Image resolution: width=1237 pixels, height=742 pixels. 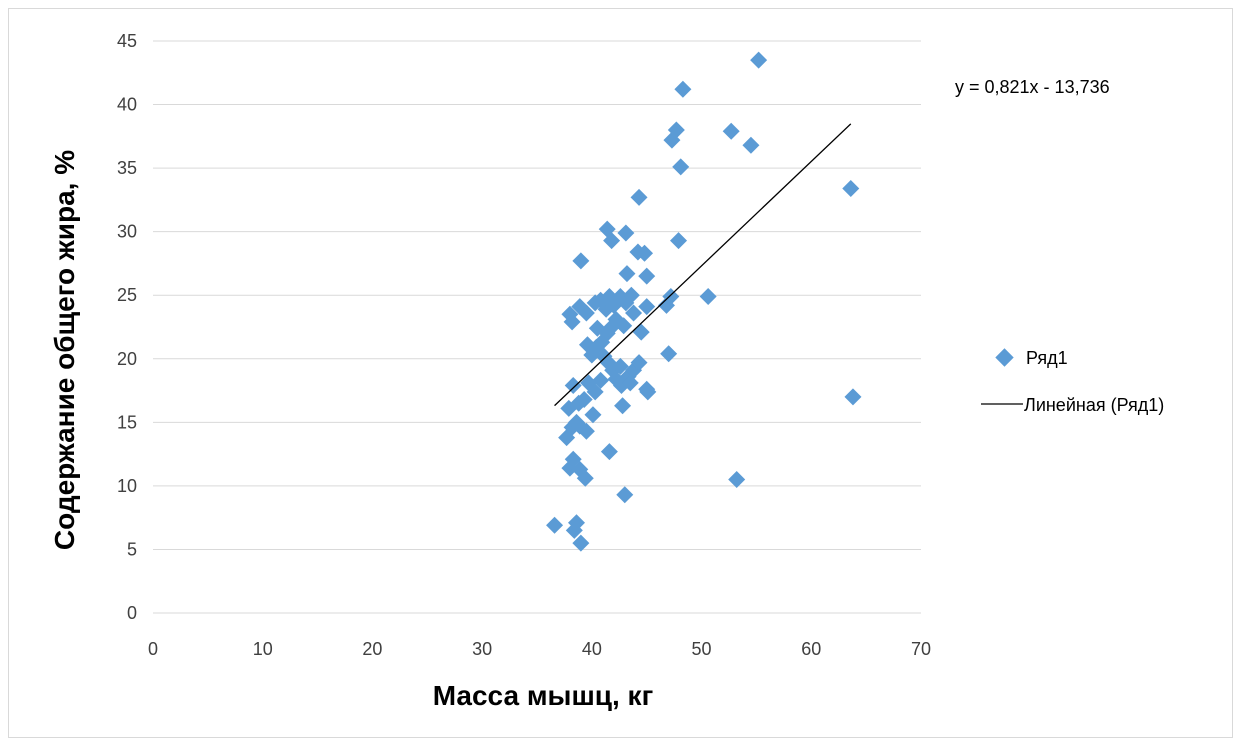 What do you see at coordinates (543, 695) in the screenshot?
I see `x-axis-title: Масса мышц, кг` at bounding box center [543, 695].